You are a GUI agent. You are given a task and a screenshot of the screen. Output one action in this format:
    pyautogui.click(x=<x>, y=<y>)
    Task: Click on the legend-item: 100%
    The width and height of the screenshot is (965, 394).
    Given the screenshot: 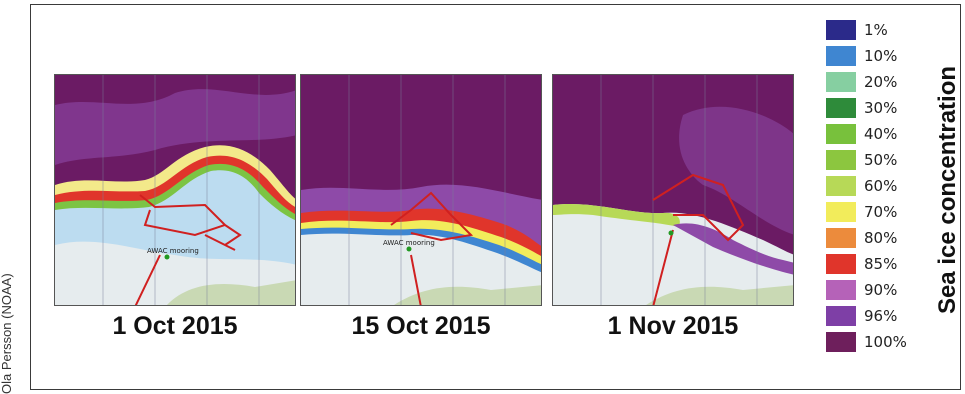 What is the action you would take?
    pyautogui.click(x=866, y=342)
    